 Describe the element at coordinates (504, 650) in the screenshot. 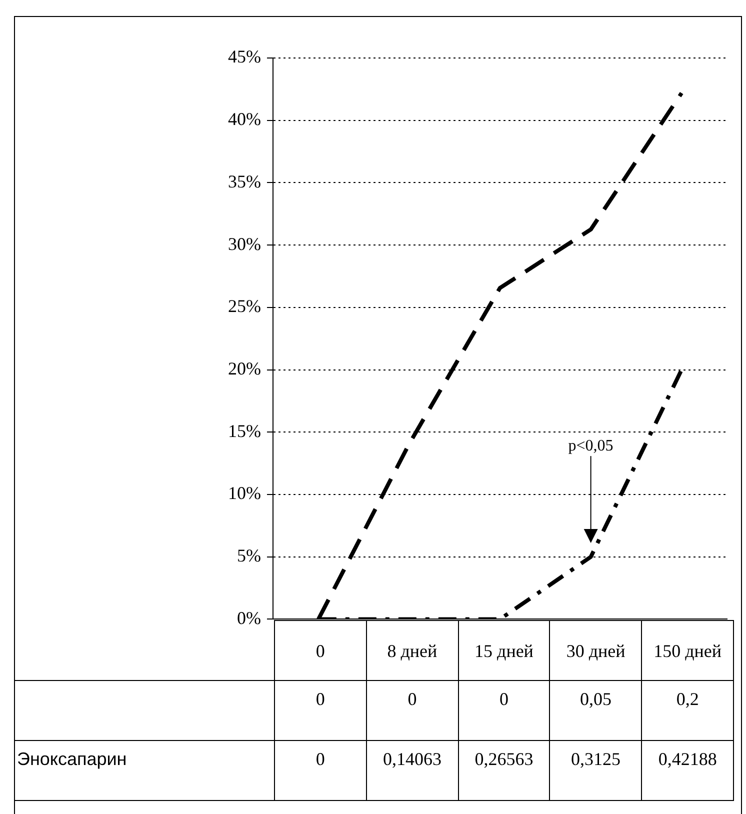

I see `x-tick-label: 15 дней` at that location.